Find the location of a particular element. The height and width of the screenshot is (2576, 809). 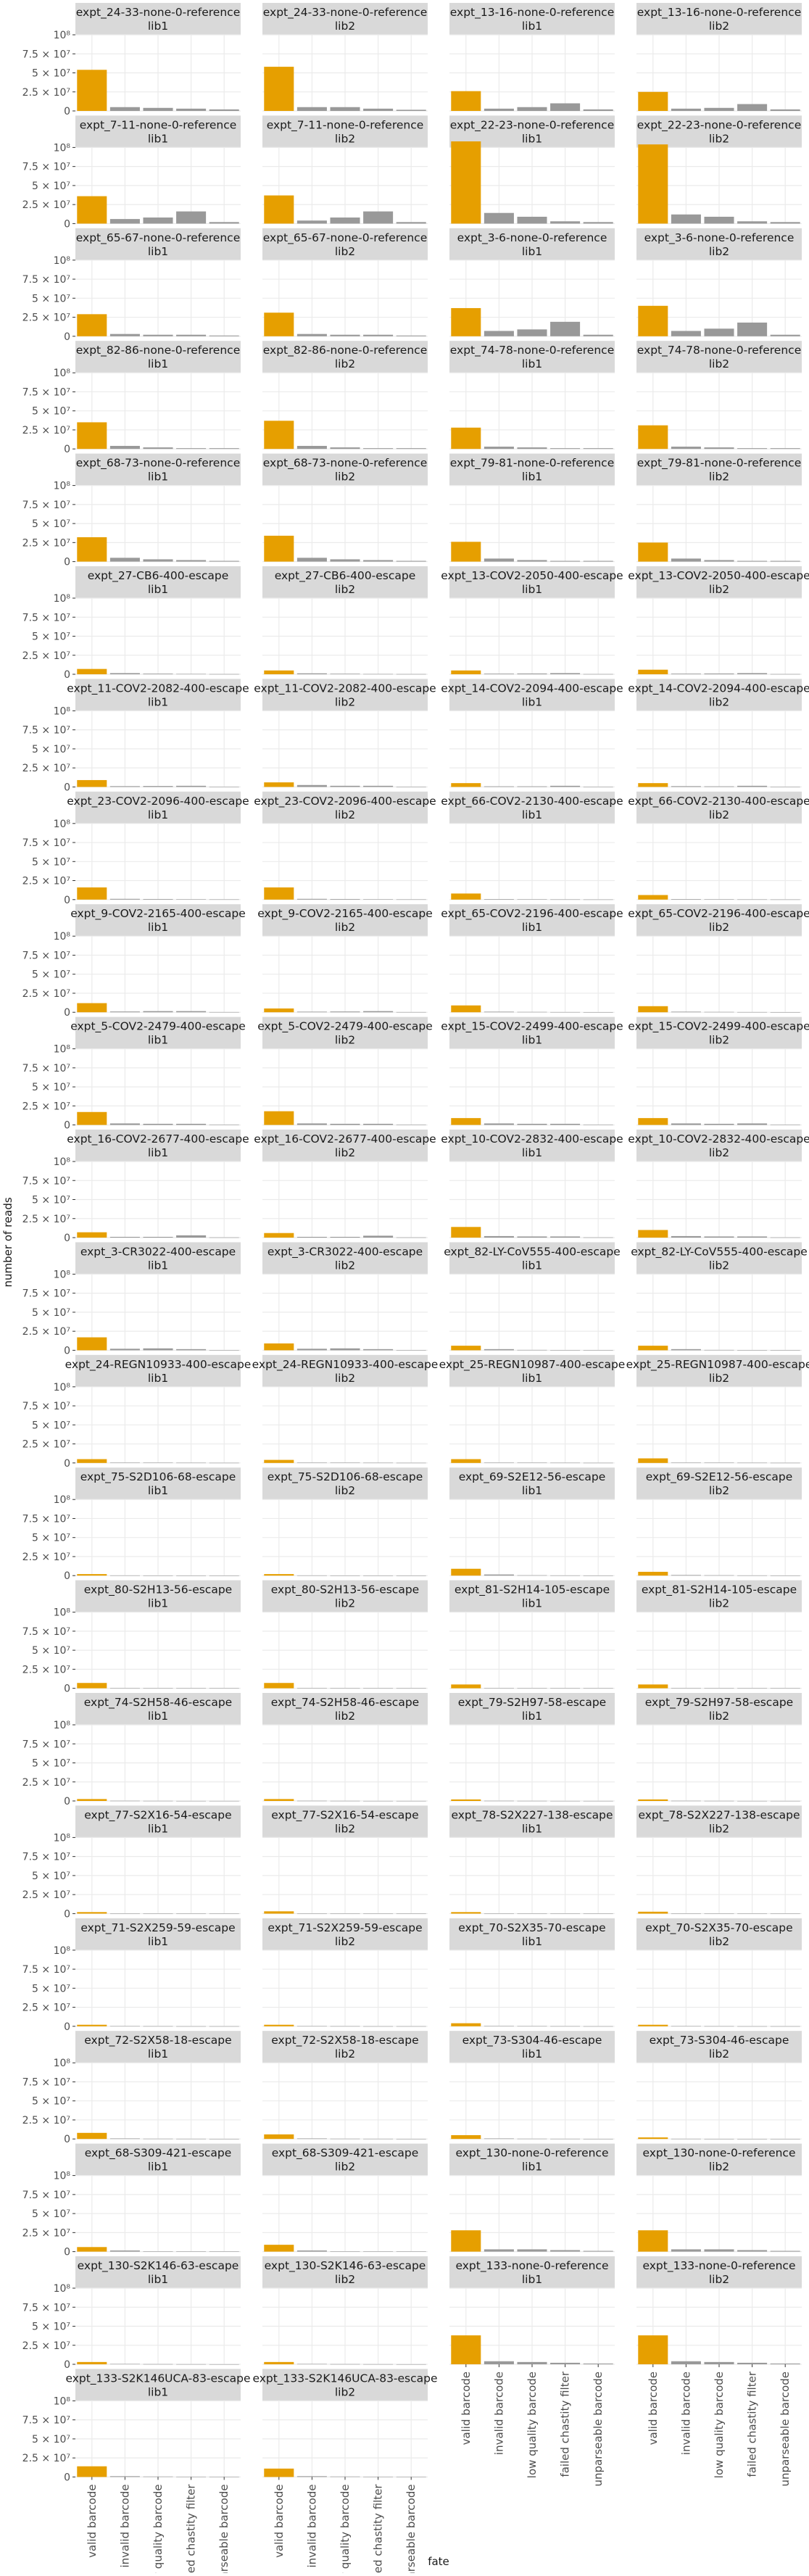

x-tick-label: invalid barcode is located at coordinates (685, 2414).